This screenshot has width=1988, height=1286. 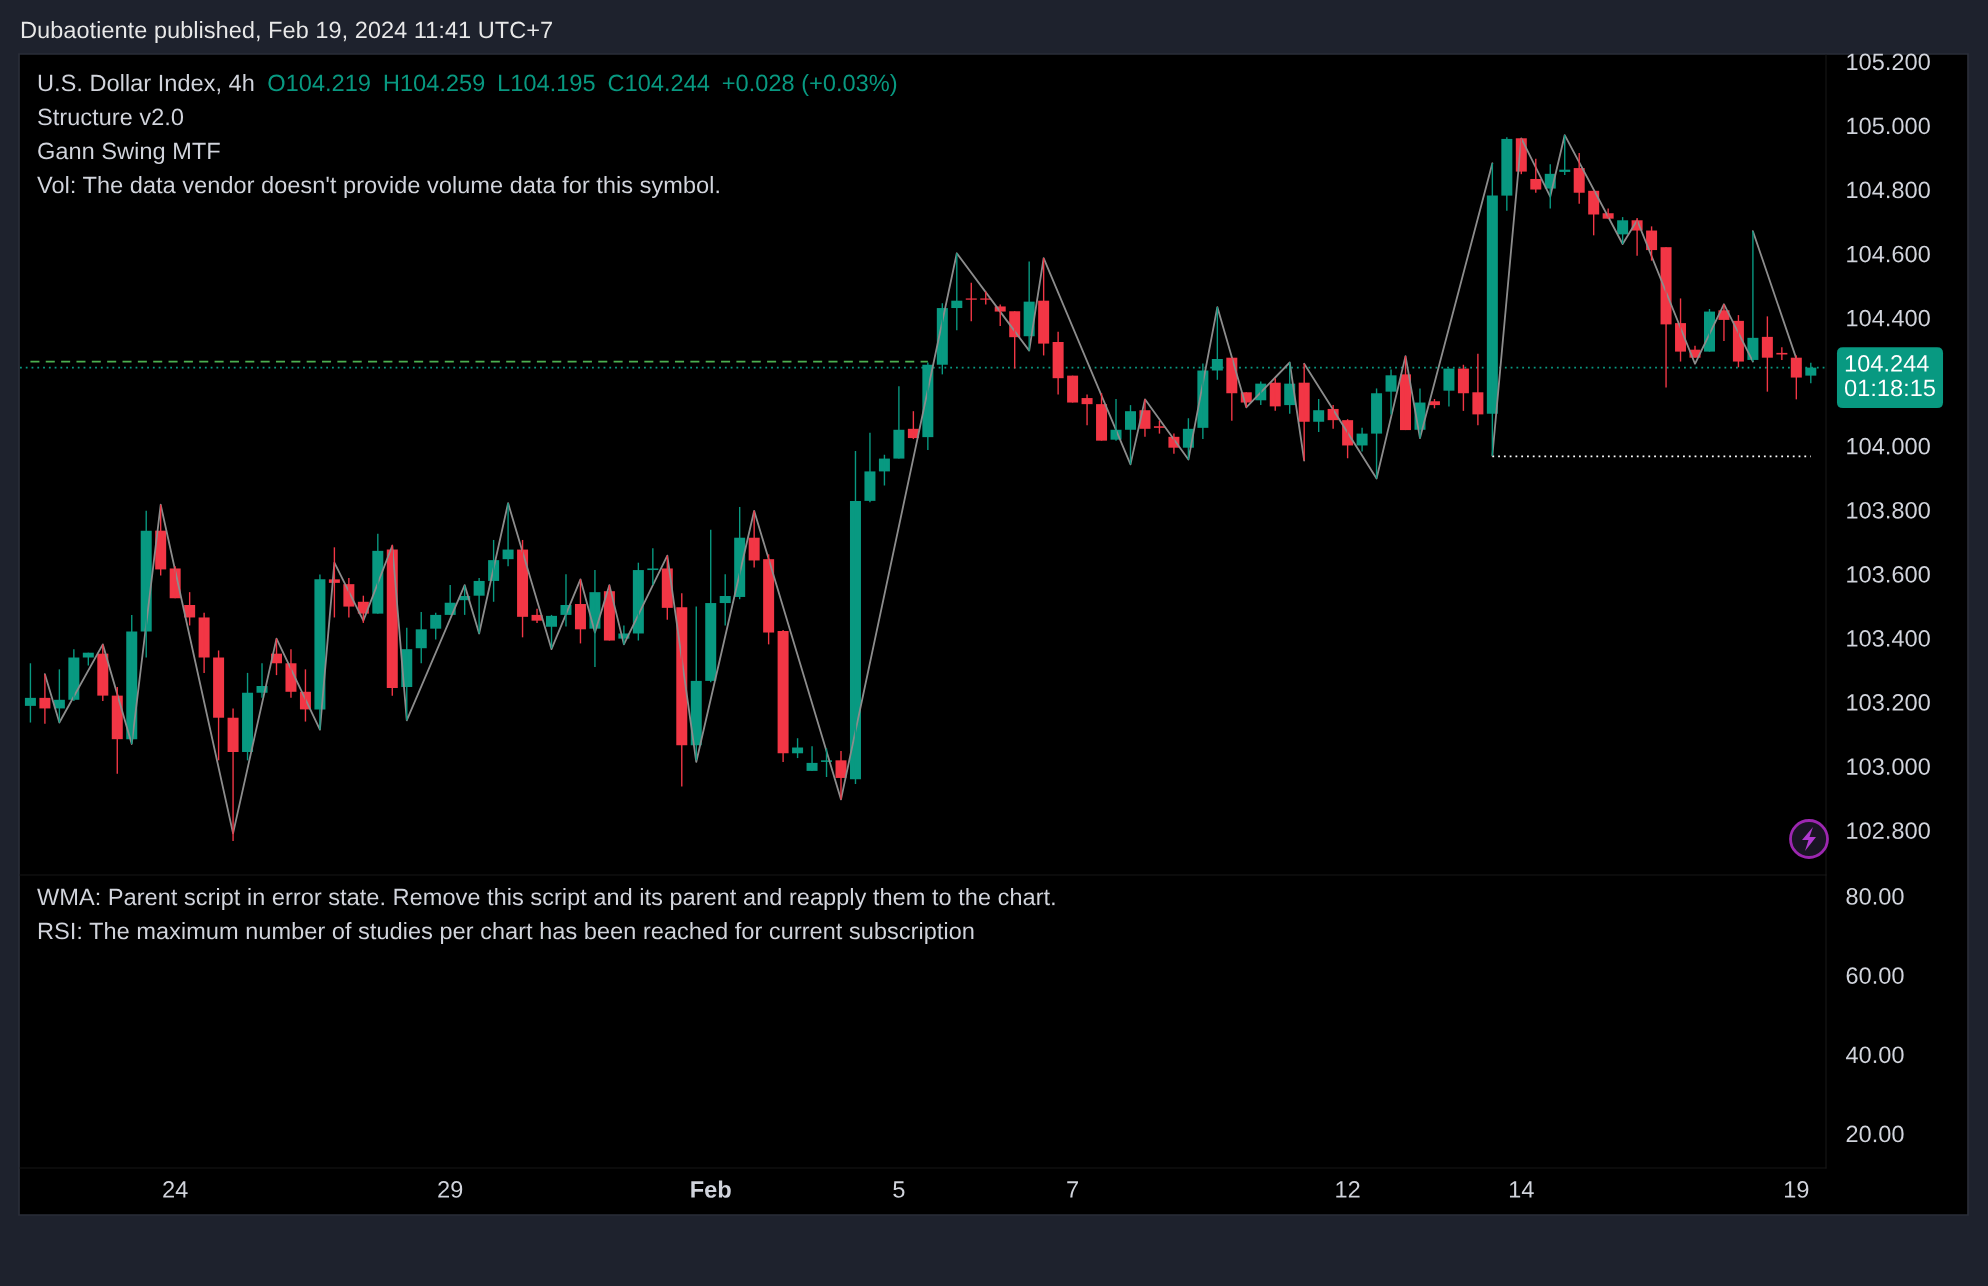 What do you see at coordinates (175, 1189) in the screenshot?
I see `x-tick-label: 24` at bounding box center [175, 1189].